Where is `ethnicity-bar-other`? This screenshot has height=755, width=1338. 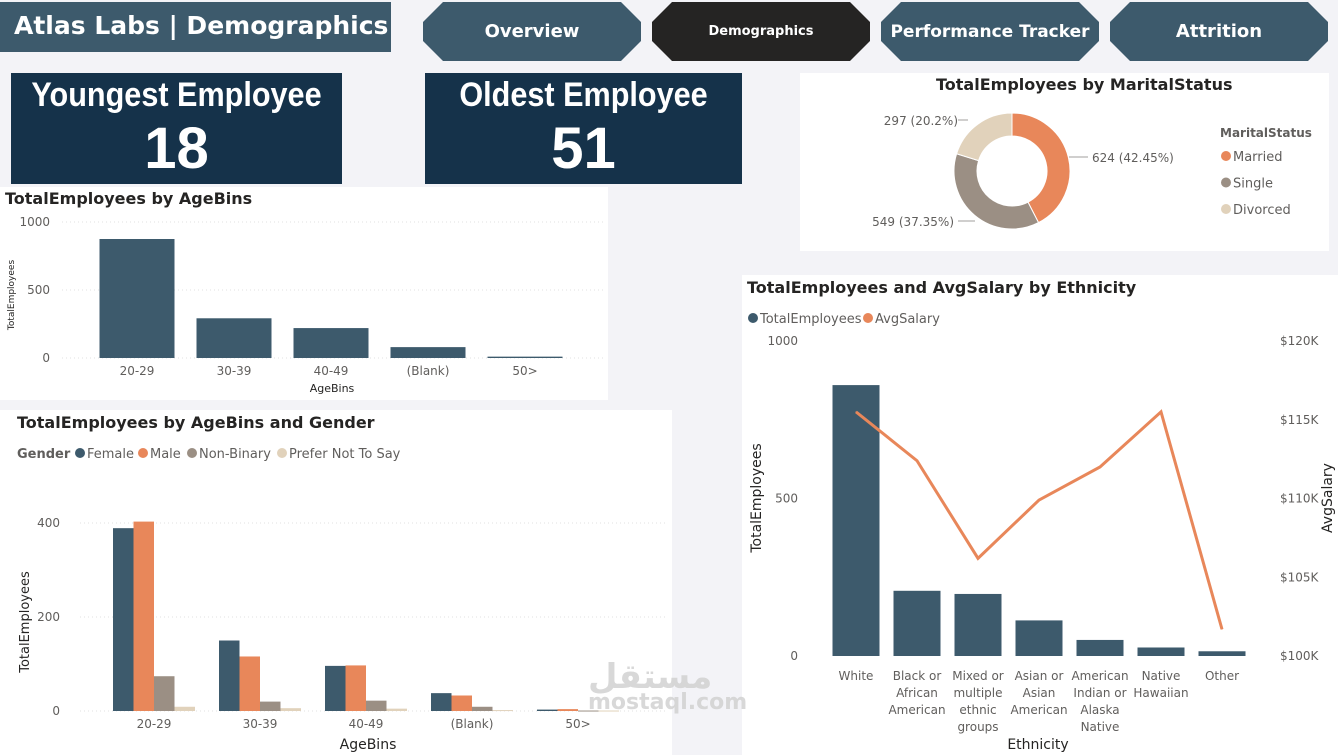 ethnicity-bar-other is located at coordinates (1222, 653).